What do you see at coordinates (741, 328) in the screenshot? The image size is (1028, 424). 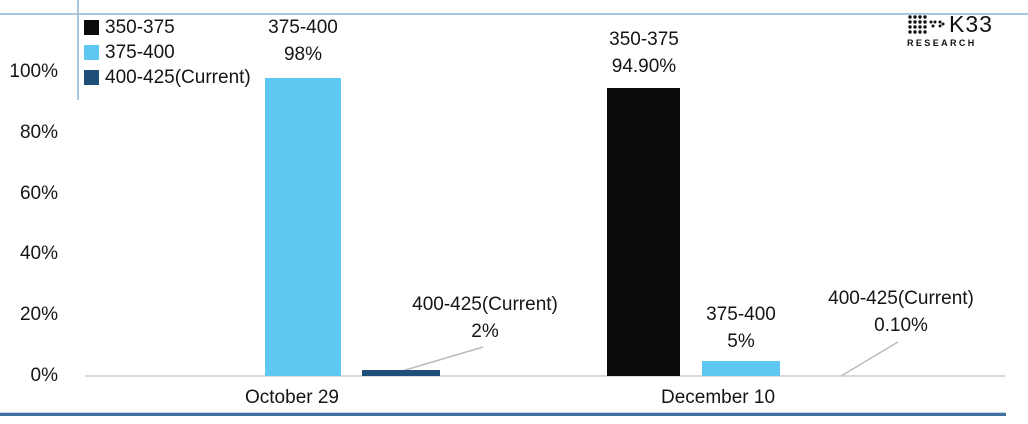 I see `data-label-375-400: 375-400 5%` at bounding box center [741, 328].